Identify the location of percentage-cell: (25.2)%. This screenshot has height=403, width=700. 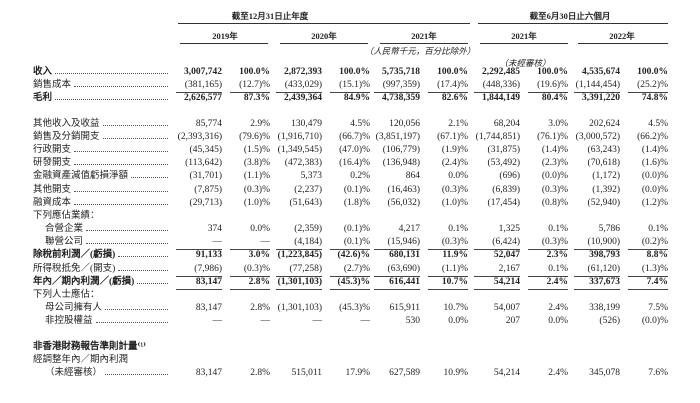
(652, 85).